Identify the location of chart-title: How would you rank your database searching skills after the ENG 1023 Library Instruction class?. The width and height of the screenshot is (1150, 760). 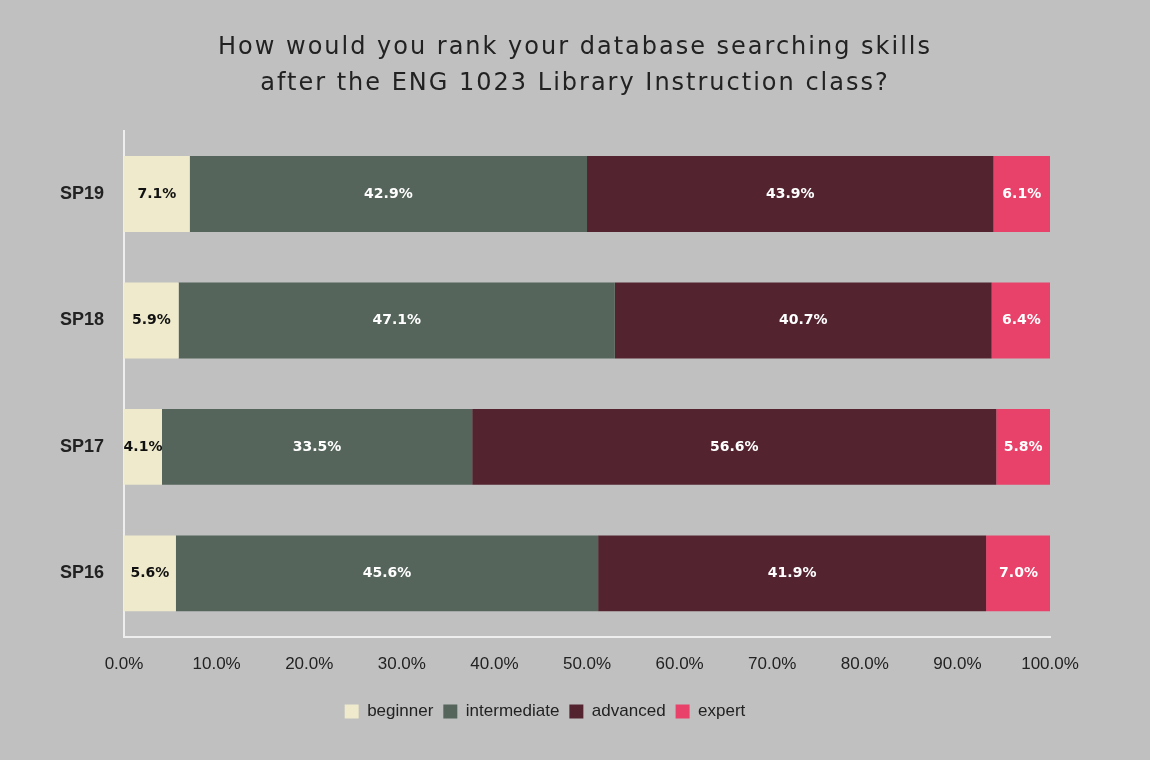
(575, 64).